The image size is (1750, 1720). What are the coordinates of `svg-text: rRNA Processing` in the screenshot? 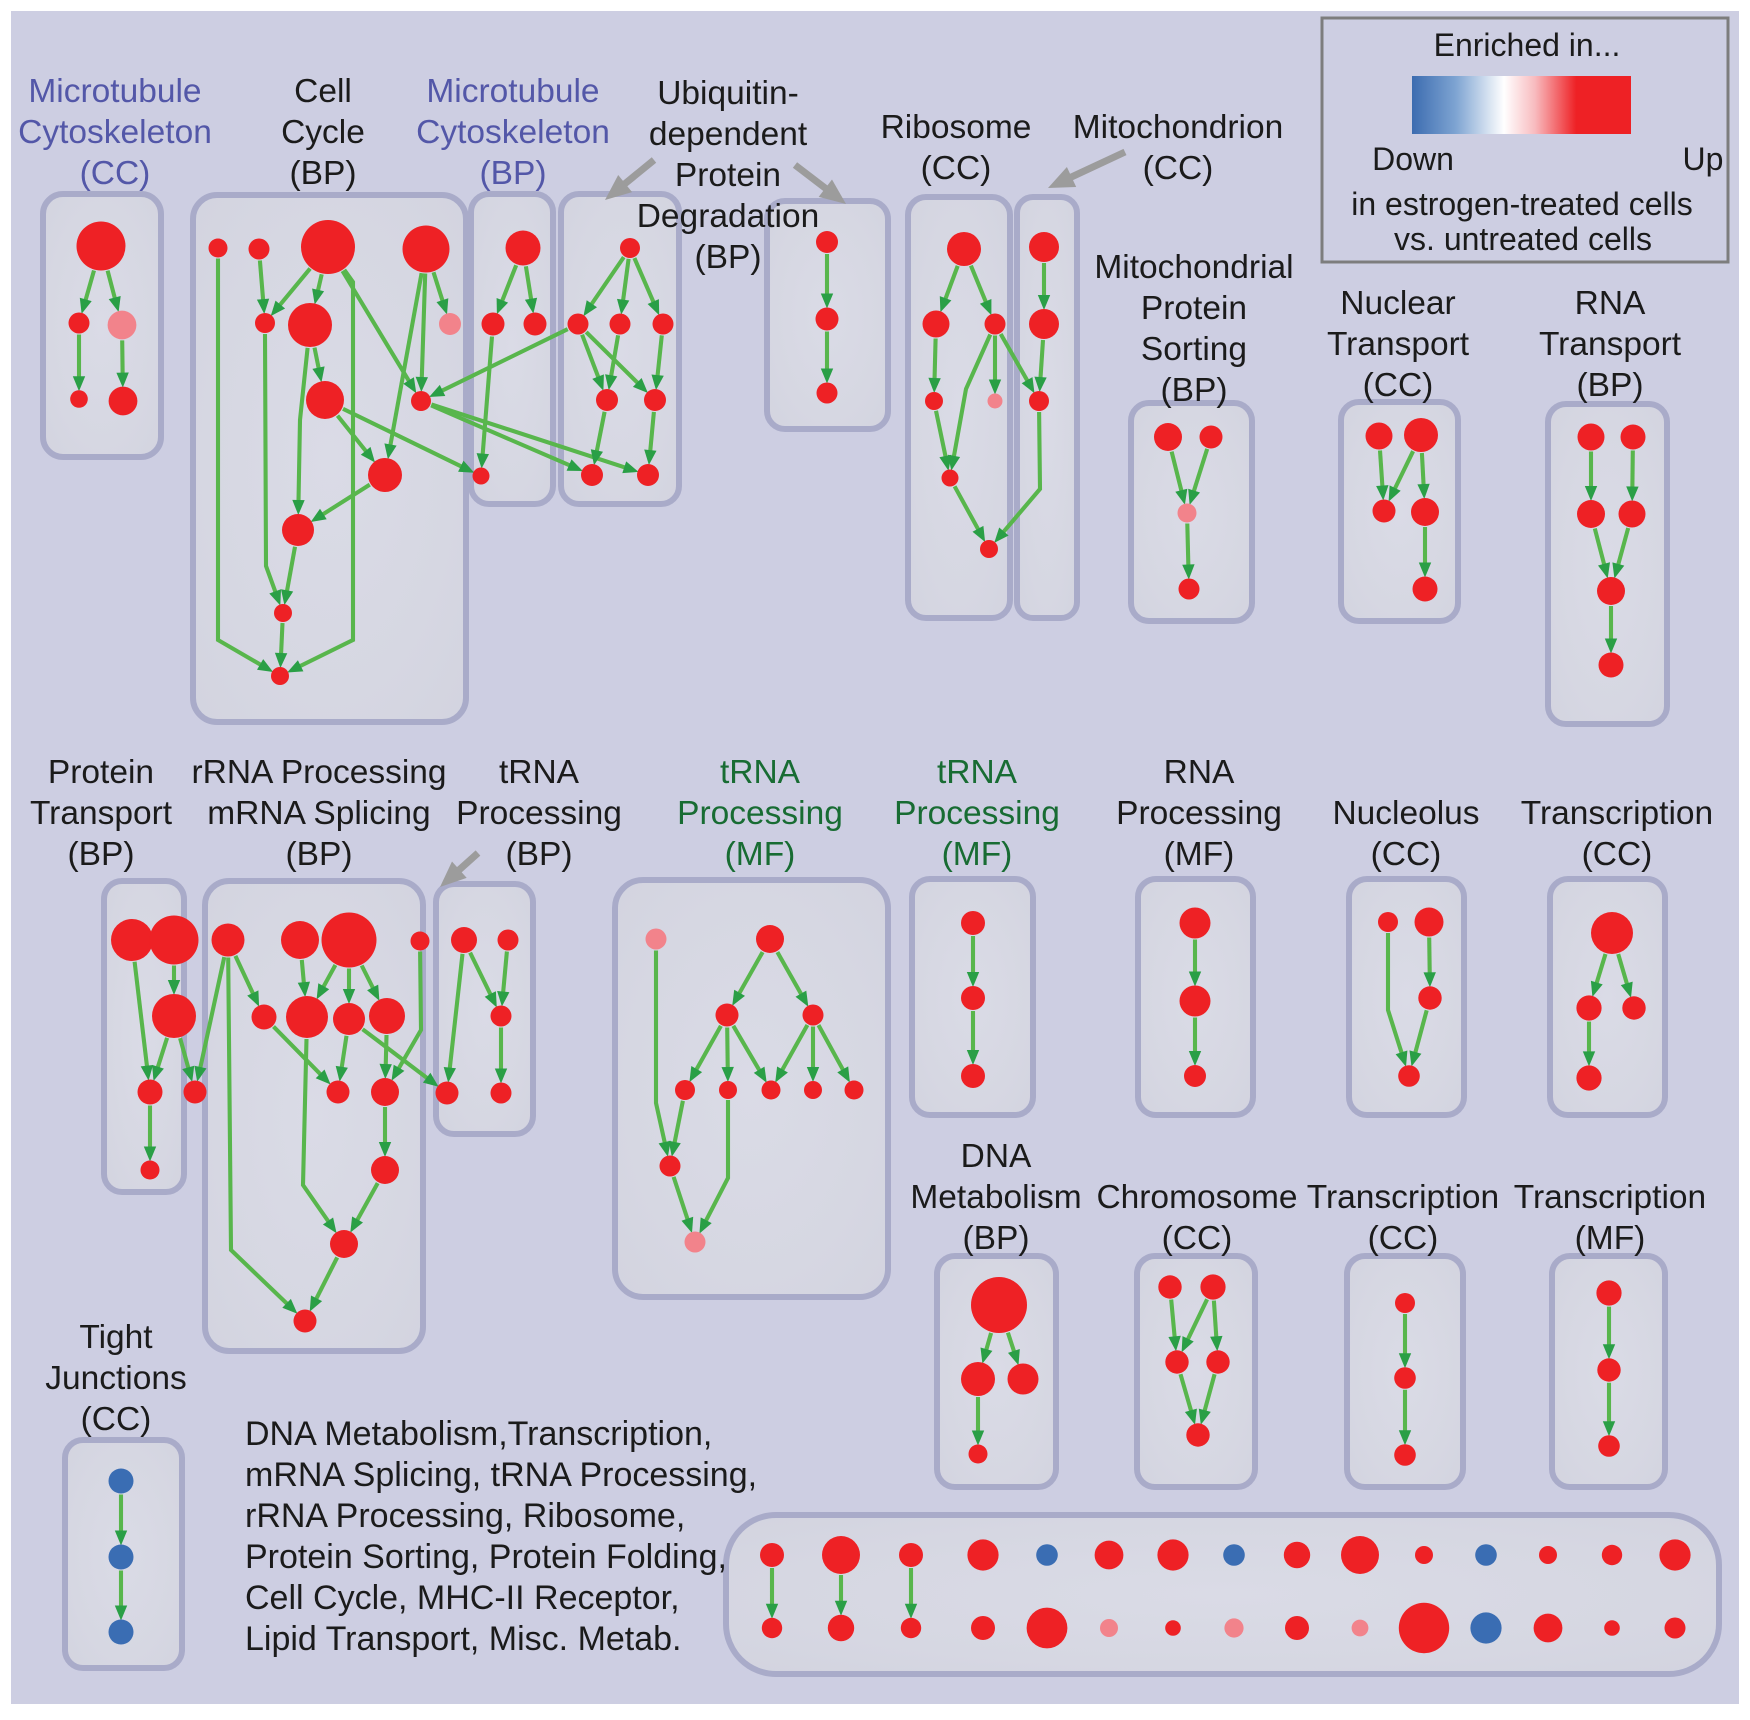 It's located at (318, 772).